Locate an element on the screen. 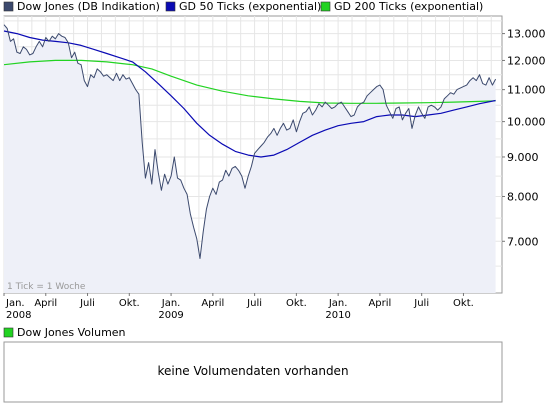 This screenshot has height=410, width=545. y-tick-label: 12.000 is located at coordinates (526, 60).